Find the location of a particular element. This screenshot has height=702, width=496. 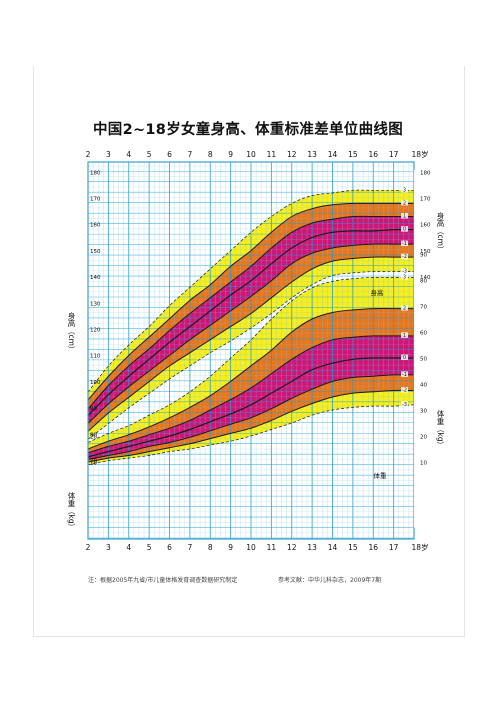

weight-tick-label-left: 10 is located at coordinates (93, 463).